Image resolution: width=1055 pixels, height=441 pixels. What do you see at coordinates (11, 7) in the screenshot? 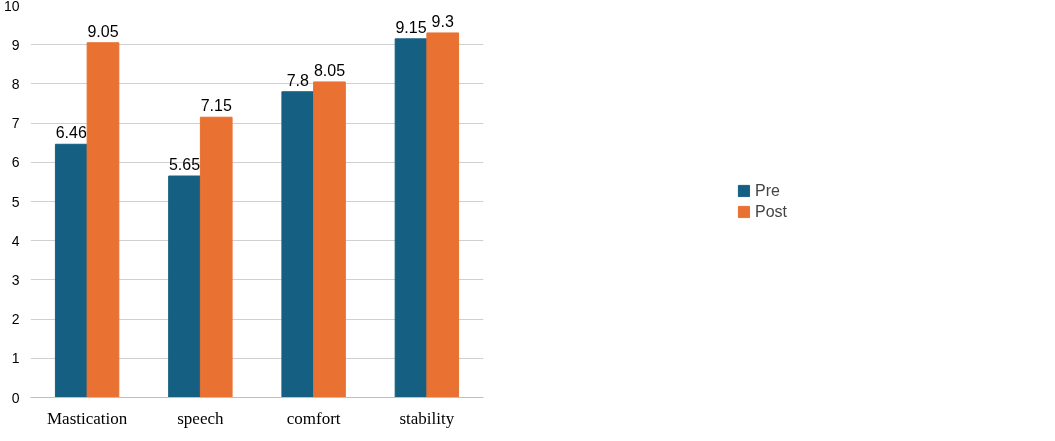
I see `y-tick-label: 10` at bounding box center [11, 7].